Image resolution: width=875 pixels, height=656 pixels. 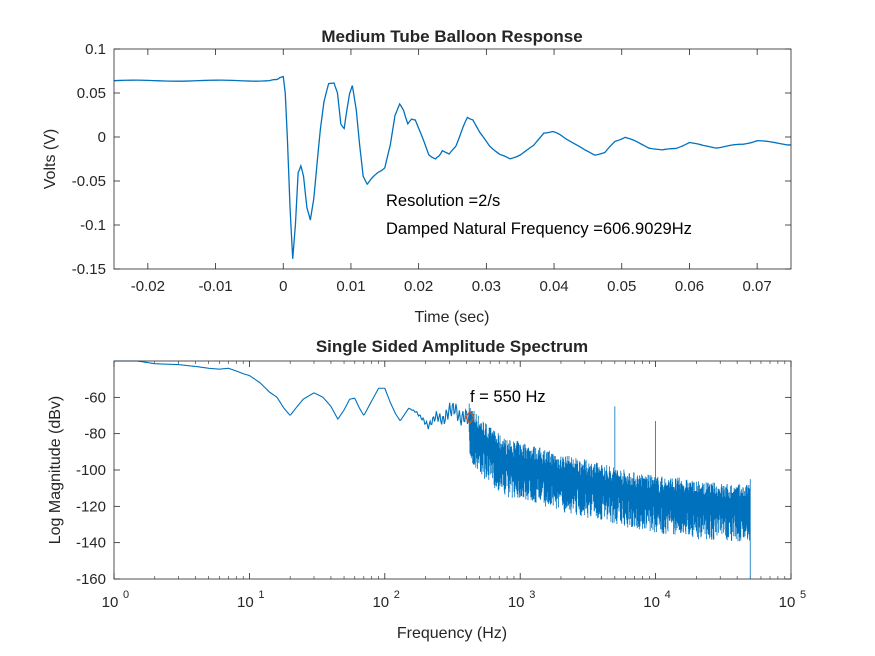 I want to click on chart-title-time: Medium Tube Balloon Response, so click(x=451, y=36).